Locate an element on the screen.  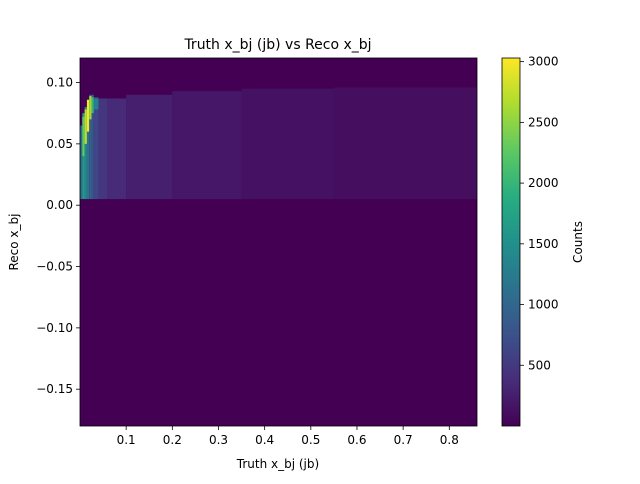
x-tick-label: 0.8 is located at coordinates (449, 440).